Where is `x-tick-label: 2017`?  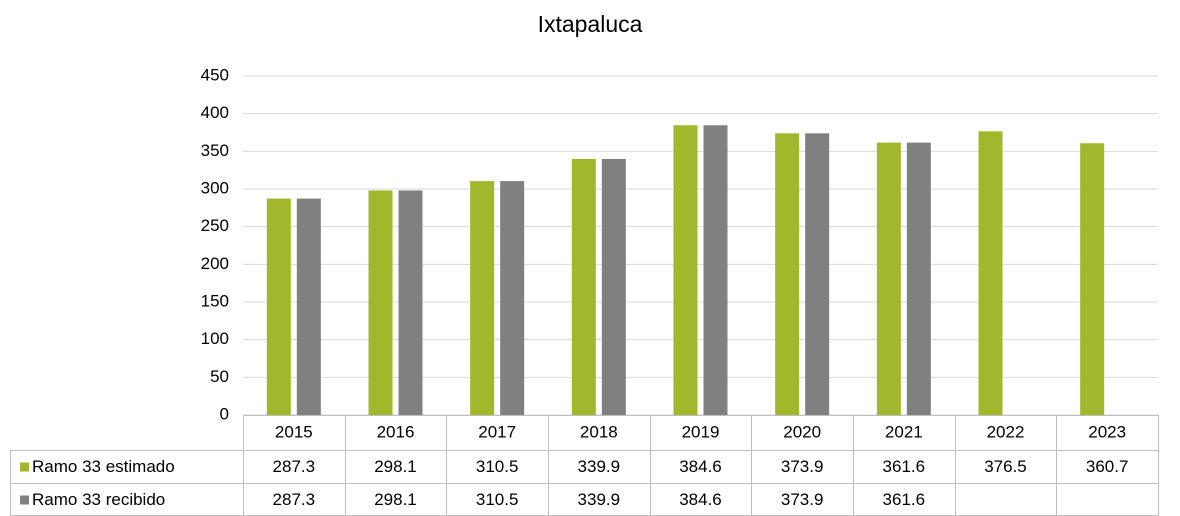
x-tick-label: 2017 is located at coordinates (497, 431).